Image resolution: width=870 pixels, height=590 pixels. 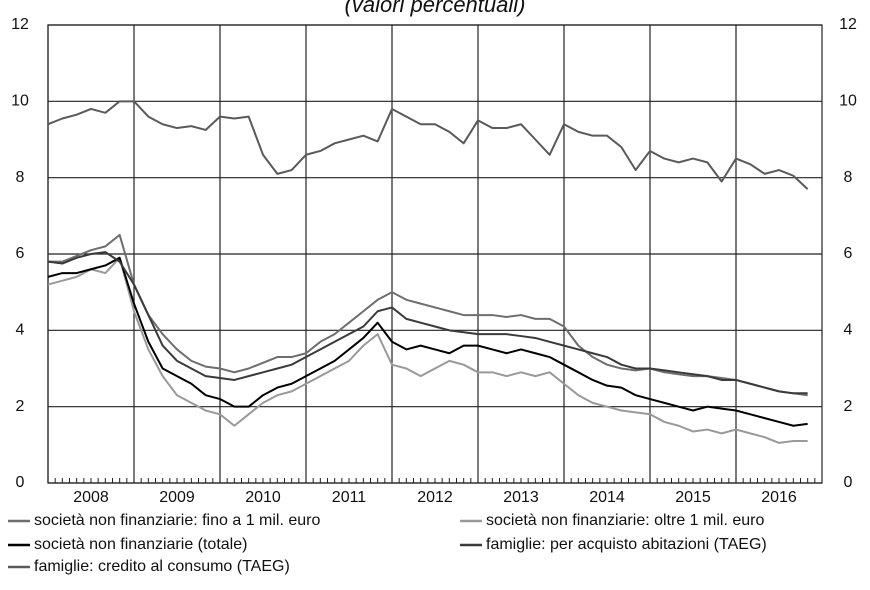 I want to click on y-tick-label: 2, so click(x=20, y=406).